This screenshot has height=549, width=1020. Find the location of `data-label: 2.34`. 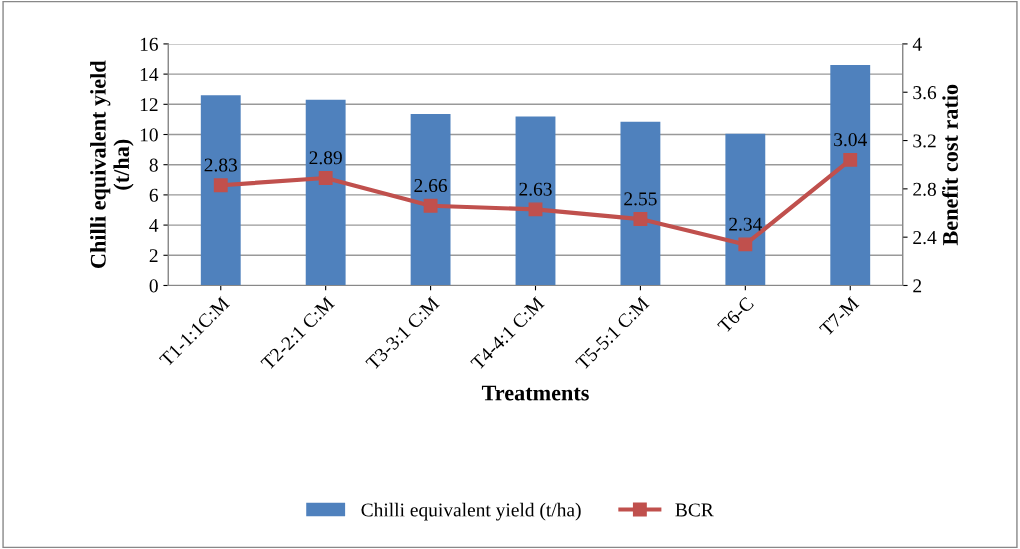

data-label: 2.34 is located at coordinates (746, 224).